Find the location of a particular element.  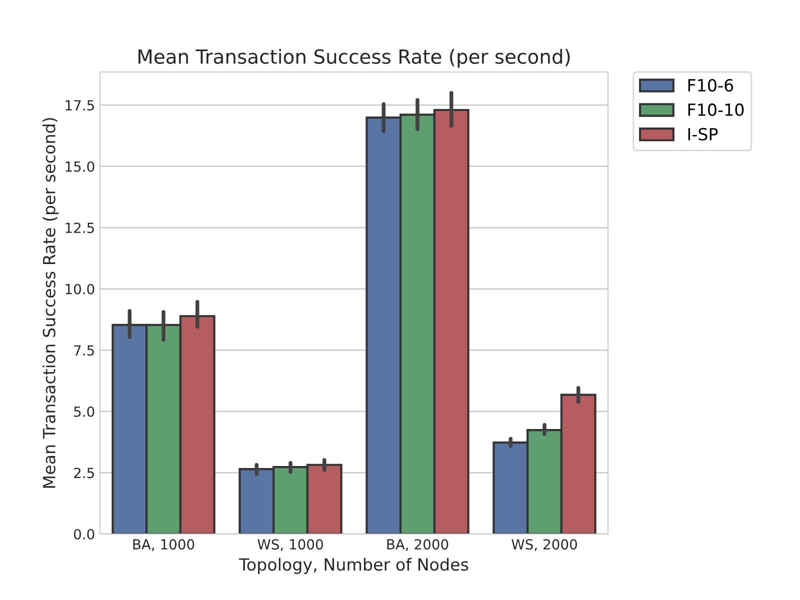

legend-label: I-SP is located at coordinates (703, 134).